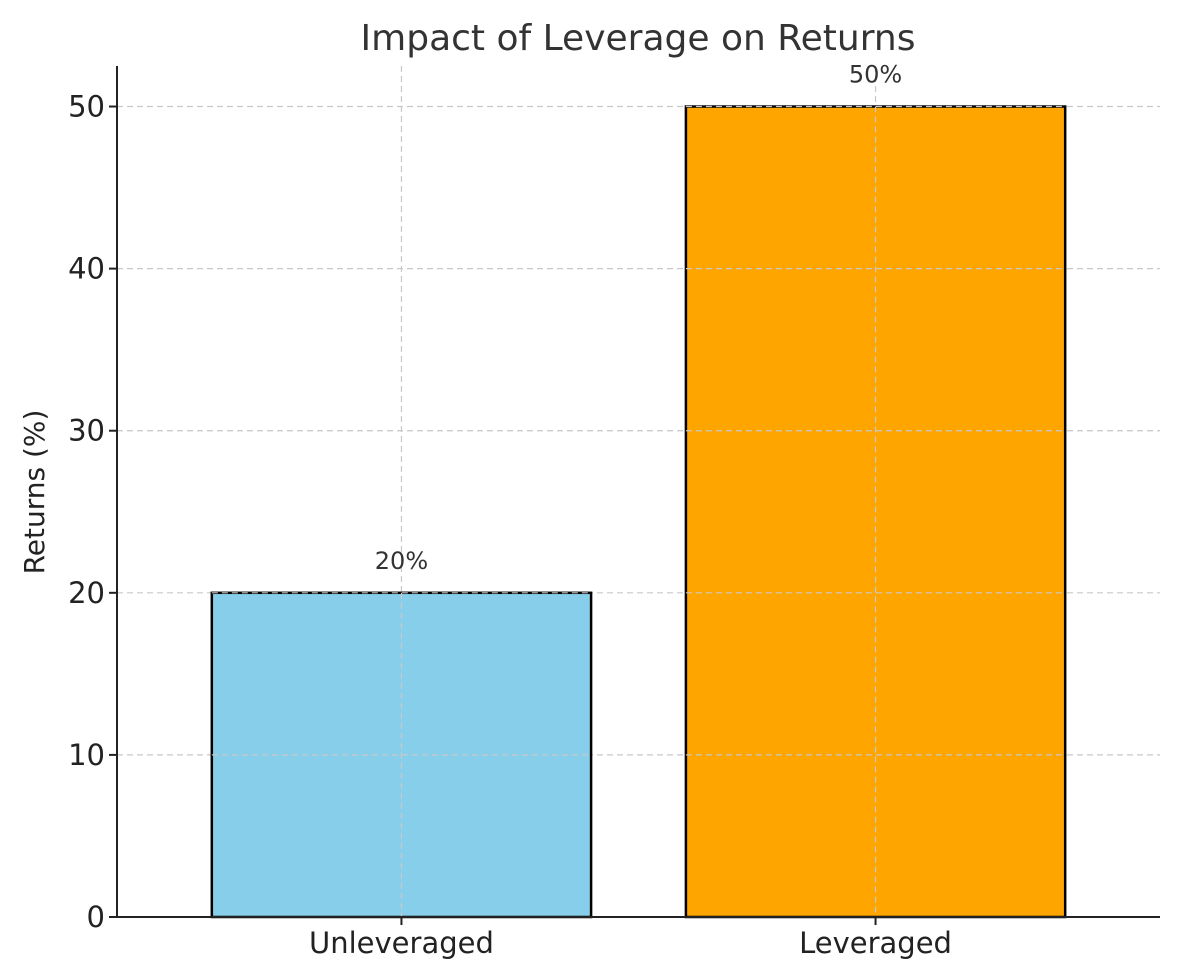 Image resolution: width=1180 pixels, height=980 pixels. Describe the element at coordinates (86, 107) in the screenshot. I see `y-tick-label: 50` at that location.